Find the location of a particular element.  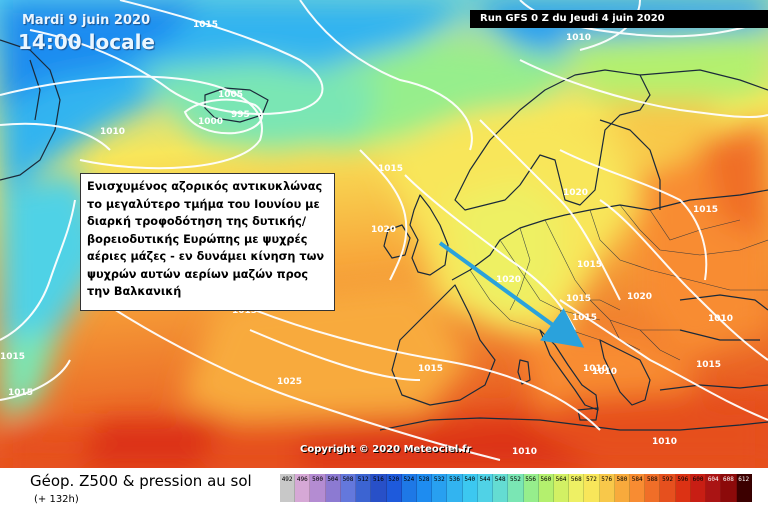

scale-segment: 596 is located at coordinates (683, 488).